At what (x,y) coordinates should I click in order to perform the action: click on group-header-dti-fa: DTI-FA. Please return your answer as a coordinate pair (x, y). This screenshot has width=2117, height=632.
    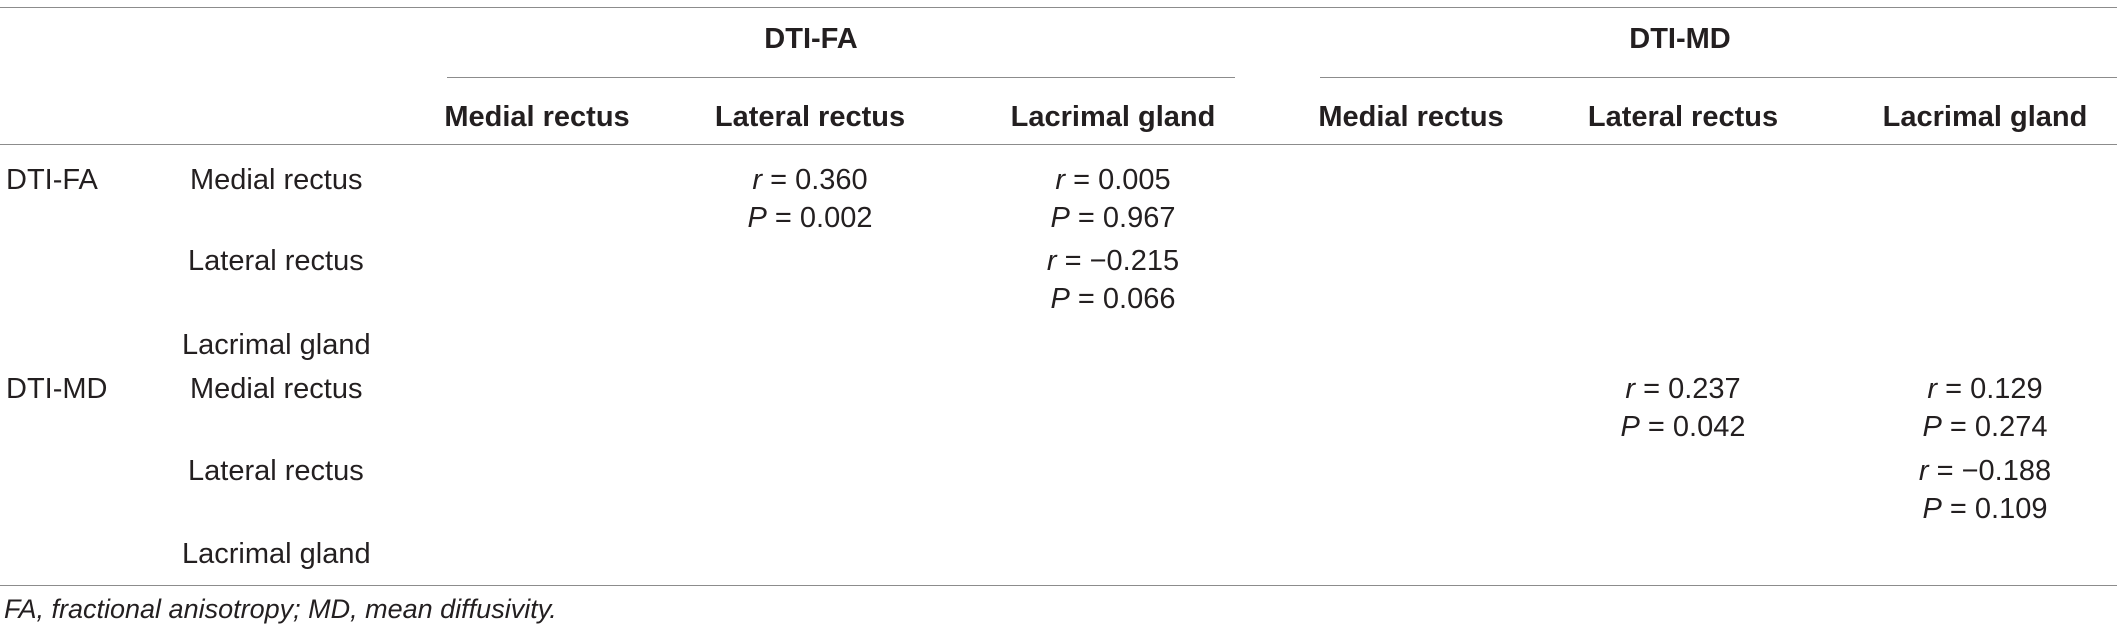
    Looking at the image, I should click on (811, 39).